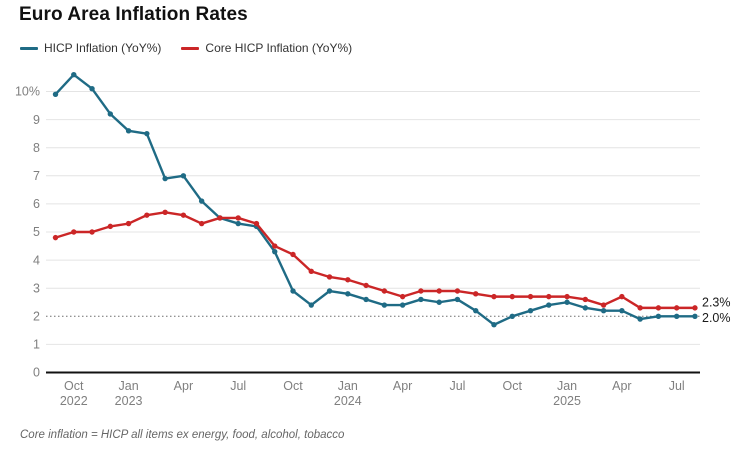 The image size is (738, 454). I want to click on legend-label-hicp: HICP Inflation (YoY%), so click(103, 48).